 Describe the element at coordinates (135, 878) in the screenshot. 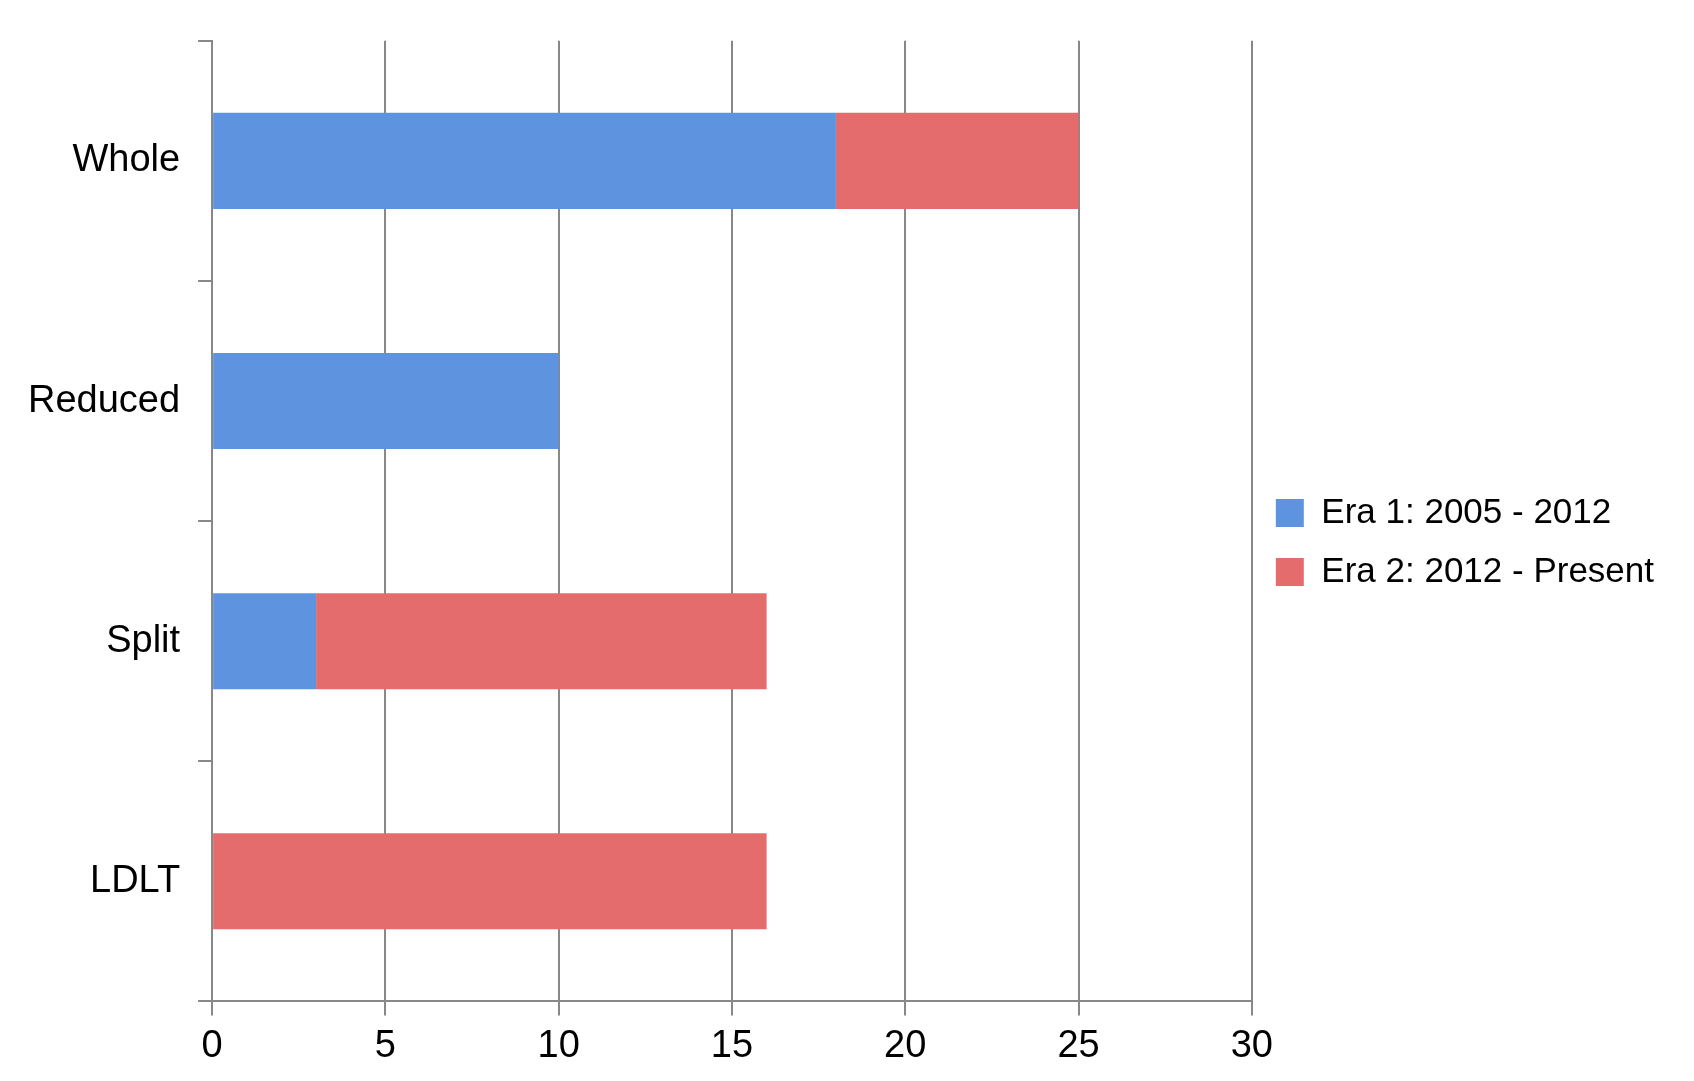

I see `y-tick-label: LDLT` at that location.